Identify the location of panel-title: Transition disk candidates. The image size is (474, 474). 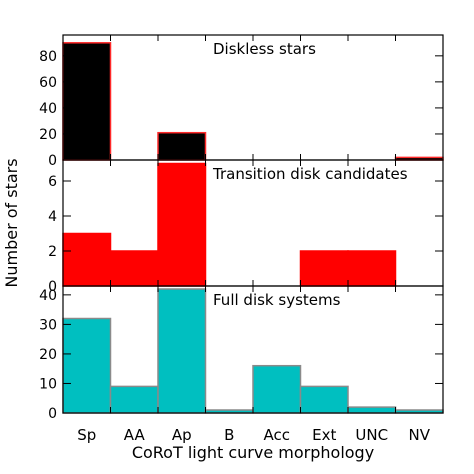
(310, 174).